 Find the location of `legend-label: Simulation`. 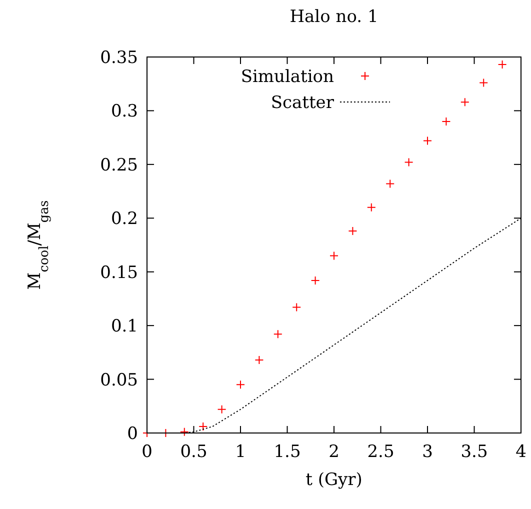

legend-label: Simulation is located at coordinates (287, 77).